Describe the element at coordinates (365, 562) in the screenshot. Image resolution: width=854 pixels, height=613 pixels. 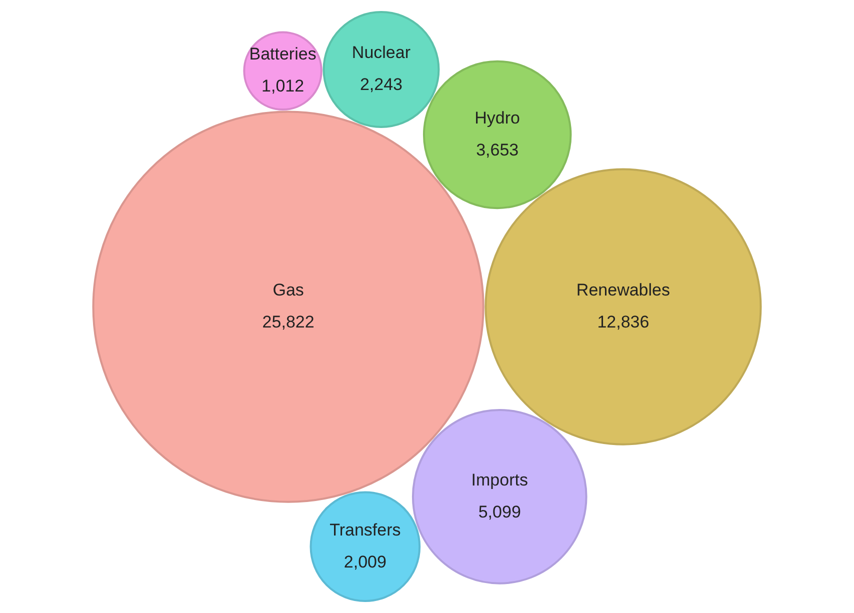
I see `data-label: 2,009` at that location.